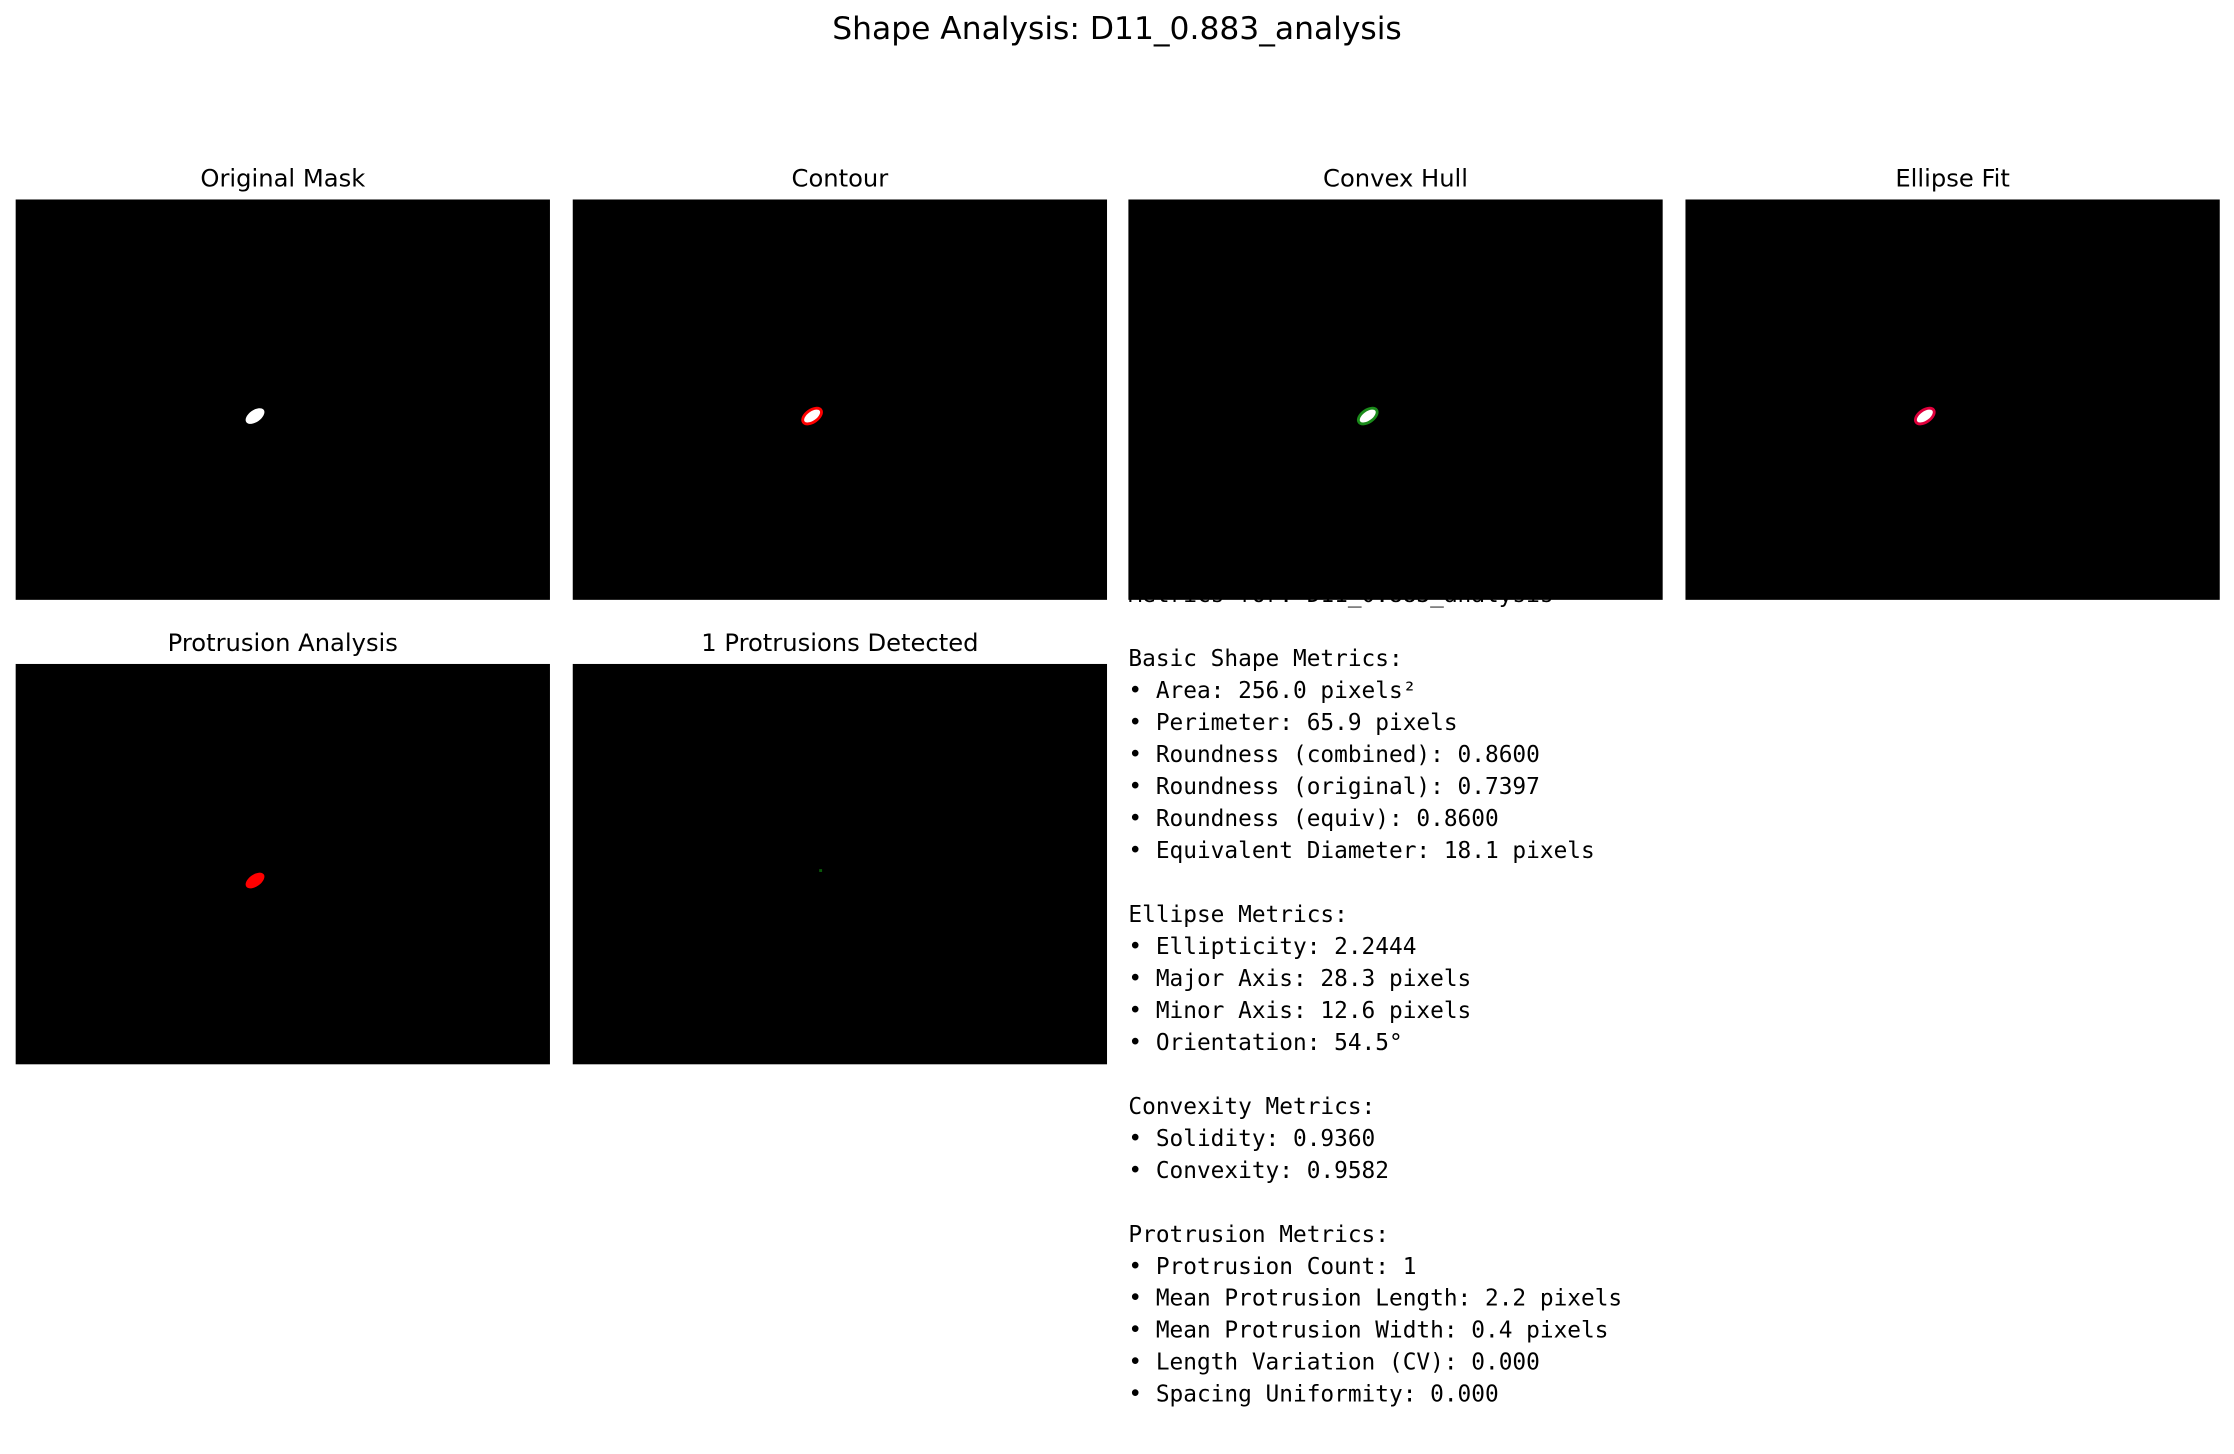 The width and height of the screenshot is (2234, 1454). I want to click on section-heading: Basic Shape Metrics:, so click(1265, 659).